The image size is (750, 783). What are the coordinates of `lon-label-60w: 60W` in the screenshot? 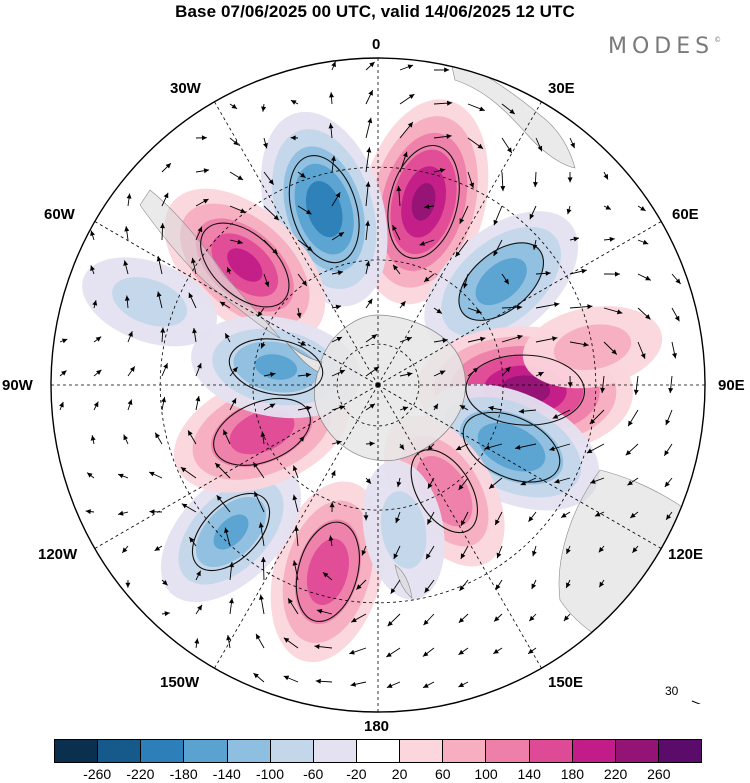 It's located at (59, 214).